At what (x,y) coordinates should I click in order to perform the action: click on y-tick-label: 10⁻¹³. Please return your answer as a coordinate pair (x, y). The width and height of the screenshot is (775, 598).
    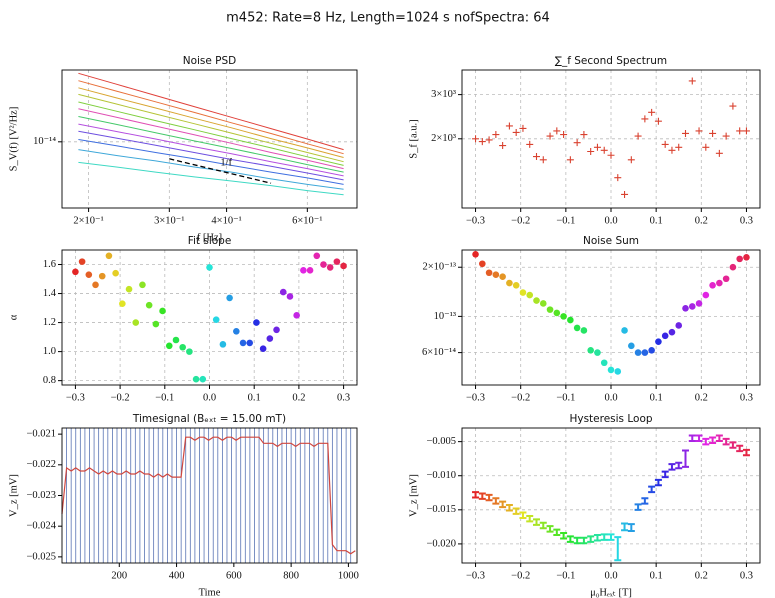
    Looking at the image, I should click on (445, 316).